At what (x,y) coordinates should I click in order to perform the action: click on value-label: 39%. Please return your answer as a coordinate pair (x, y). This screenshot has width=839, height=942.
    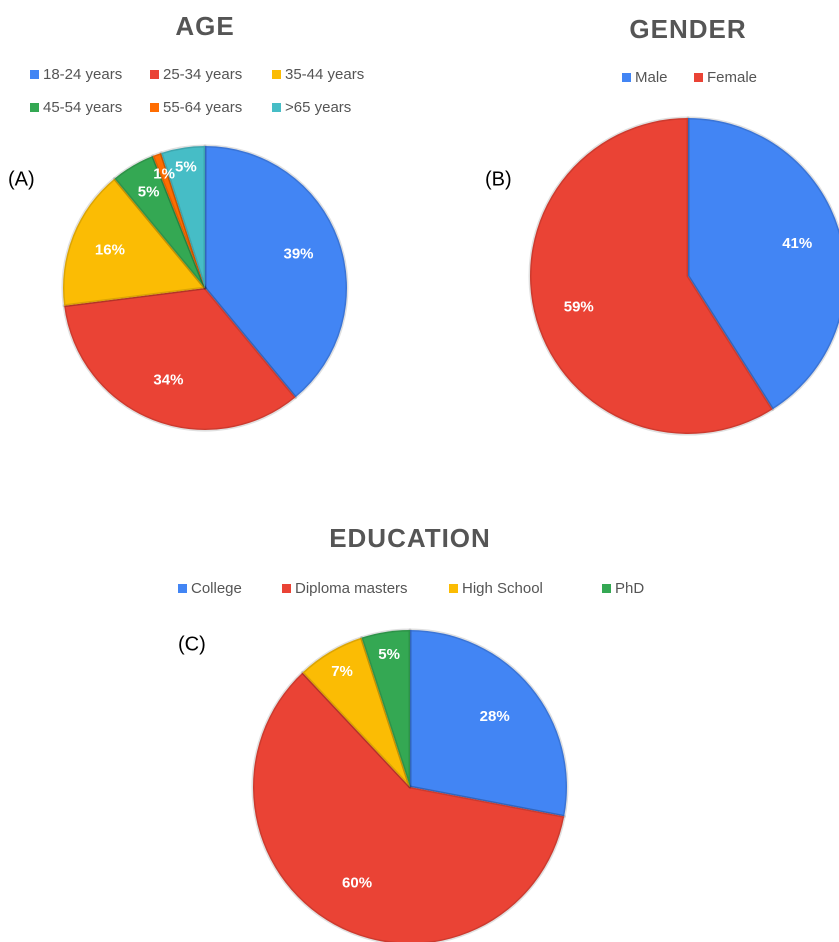
    Looking at the image, I should click on (299, 253).